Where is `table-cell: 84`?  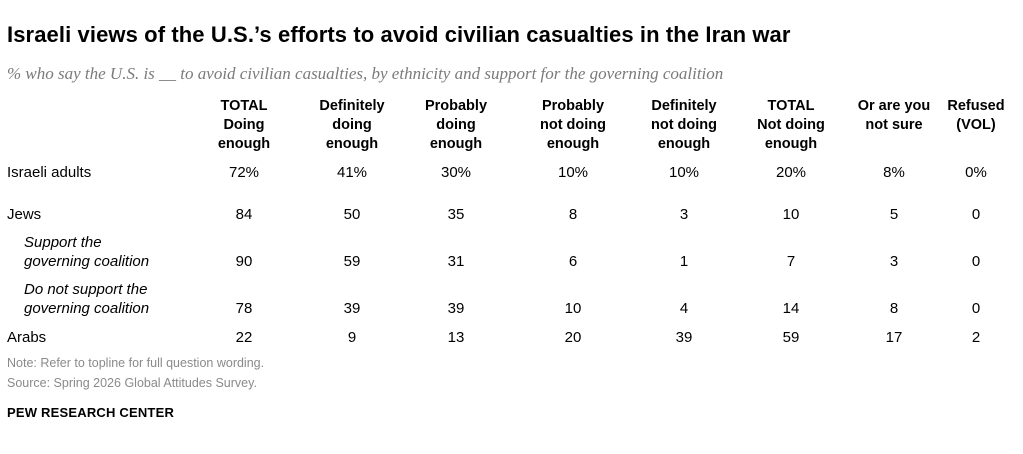
table-cell: 84 is located at coordinates (244, 214).